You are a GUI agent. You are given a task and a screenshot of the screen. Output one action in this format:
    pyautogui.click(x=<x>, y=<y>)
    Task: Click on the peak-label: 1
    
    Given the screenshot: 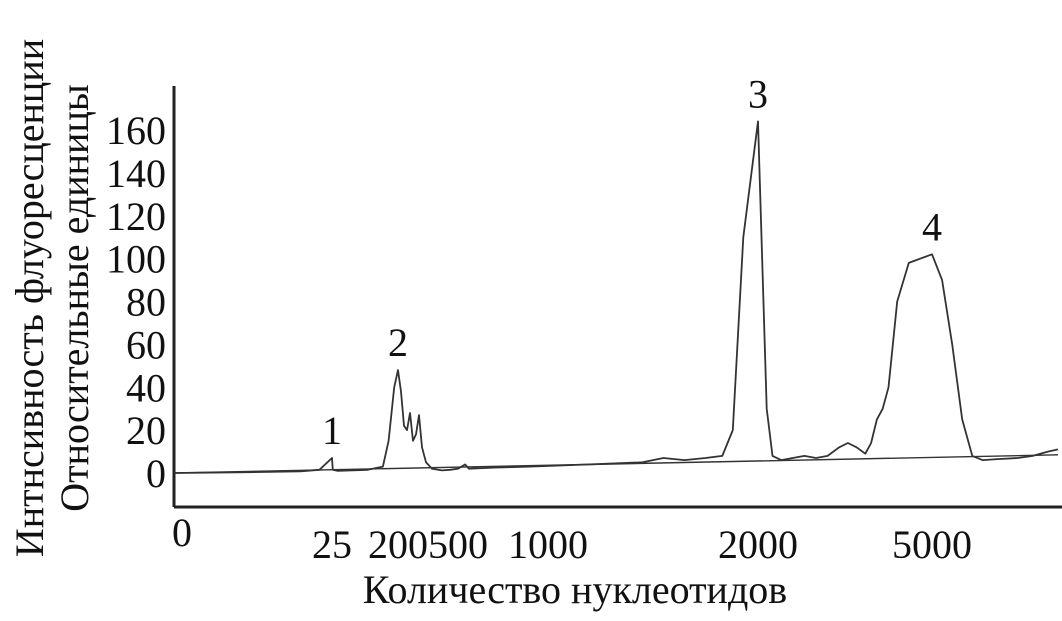 What is the action you would take?
    pyautogui.click(x=332, y=430)
    